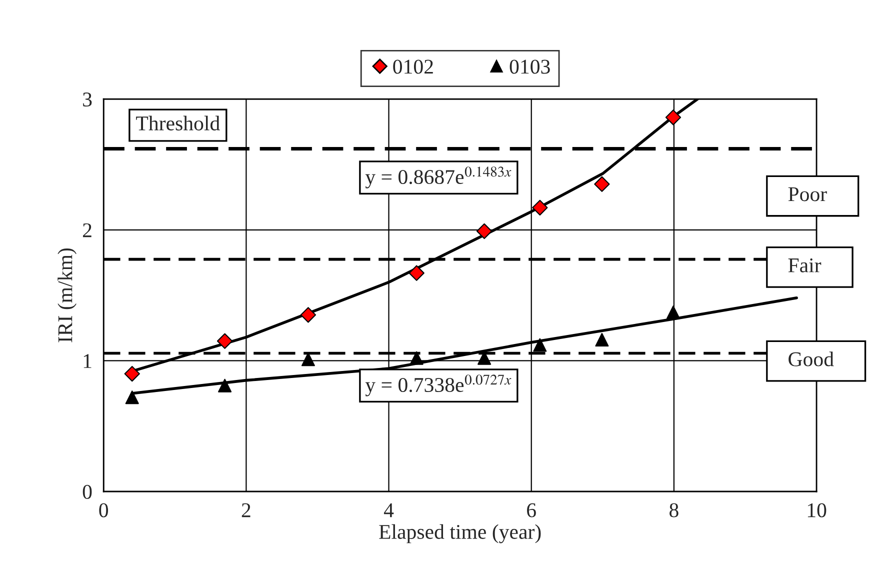 The height and width of the screenshot is (563, 878). What do you see at coordinates (811, 359) in the screenshot?
I see `ref-line-label: Good` at bounding box center [811, 359].